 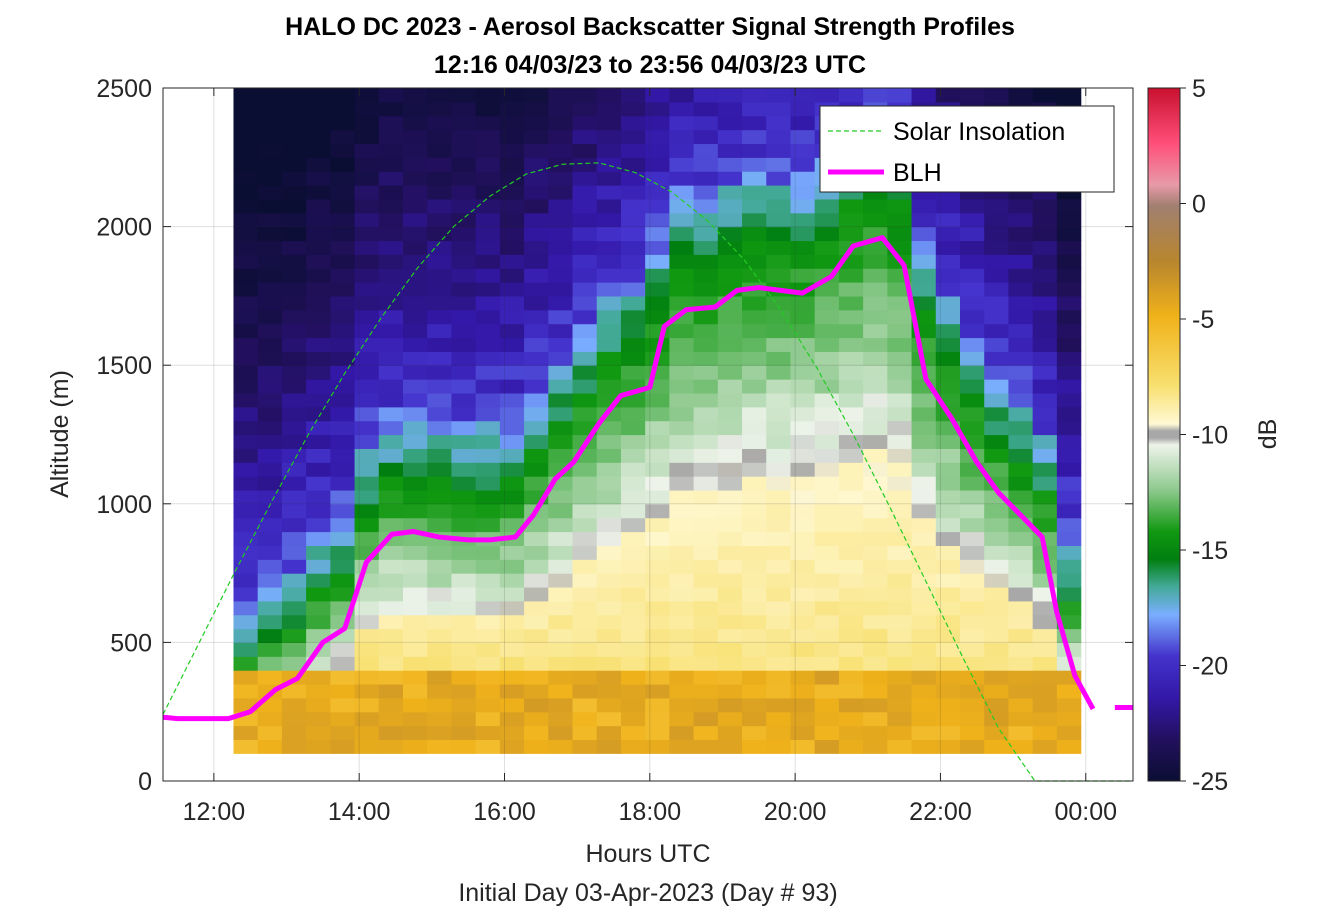 I want to click on y-tick-label: 500, so click(x=131, y=643).